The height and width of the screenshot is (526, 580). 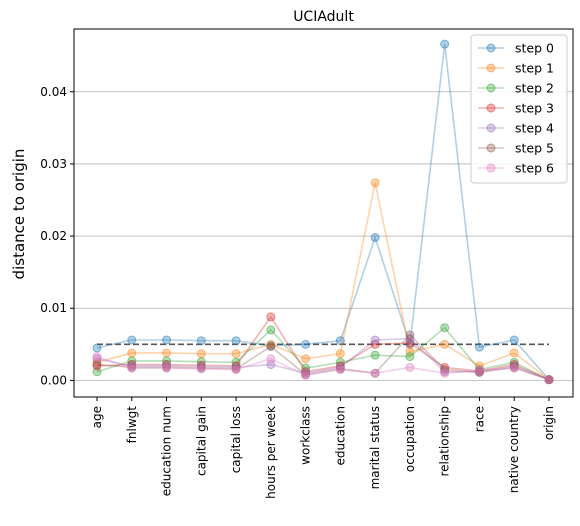 I want to click on legend-label: step 5, so click(x=534, y=148).